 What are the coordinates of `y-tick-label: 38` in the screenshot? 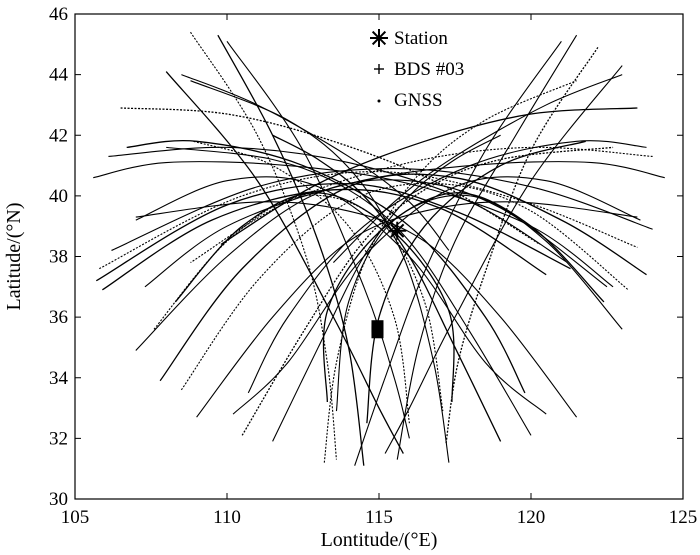 It's located at (58, 257).